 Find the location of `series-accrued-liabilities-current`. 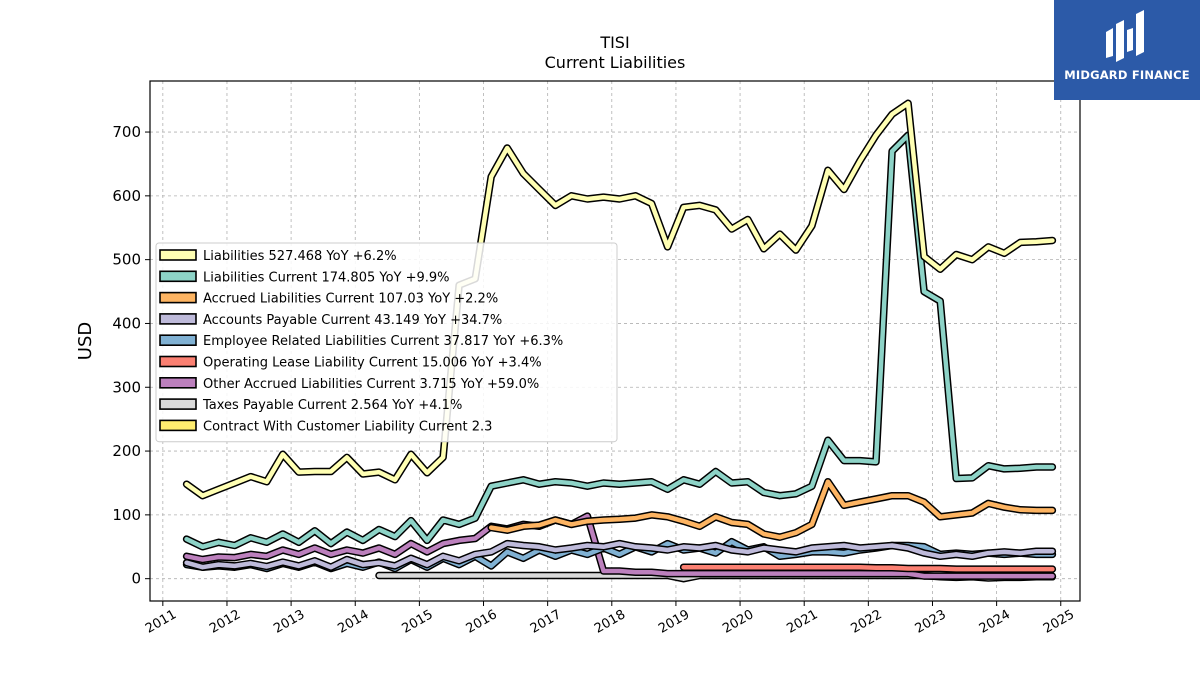

series-accrued-liabilities-current is located at coordinates (772, 509).